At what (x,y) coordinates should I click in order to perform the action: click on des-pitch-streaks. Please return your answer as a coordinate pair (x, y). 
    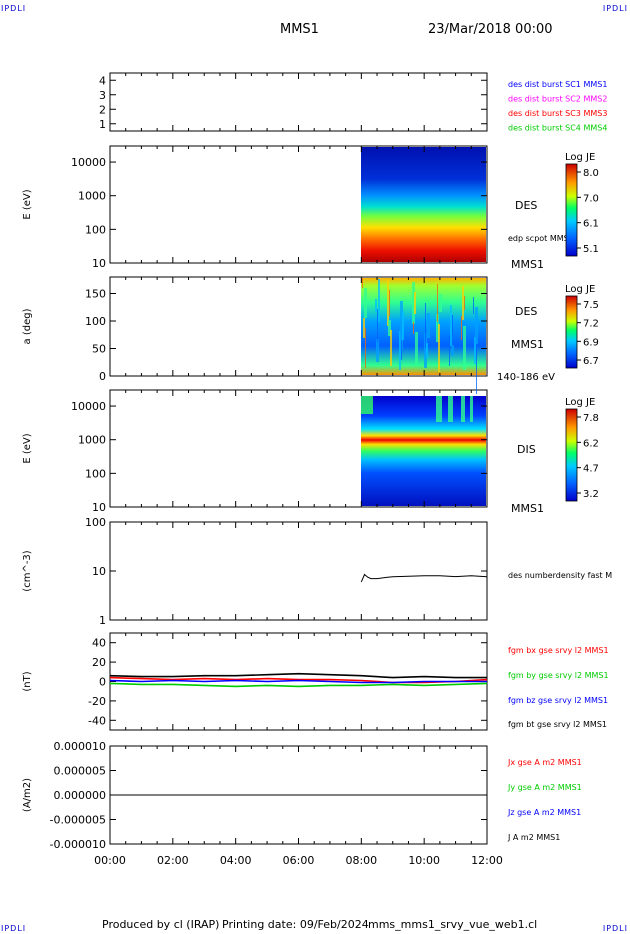
    Looking at the image, I should click on (420, 336).